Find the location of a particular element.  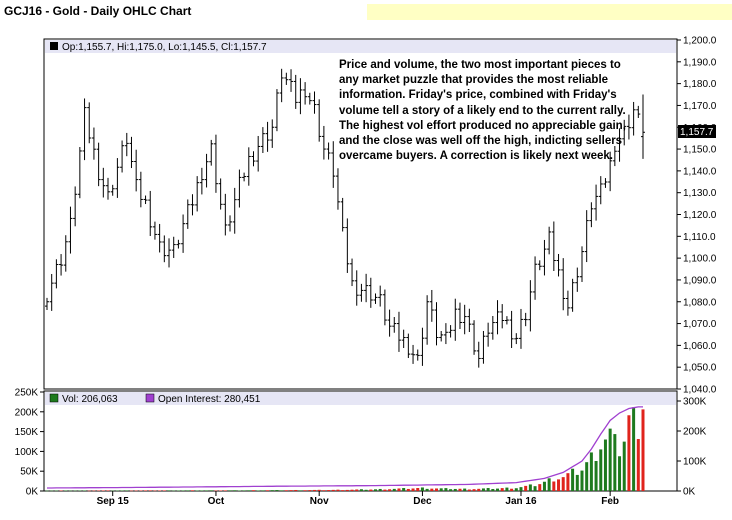

price-tick-label: 1,130.0 is located at coordinates (700, 193).